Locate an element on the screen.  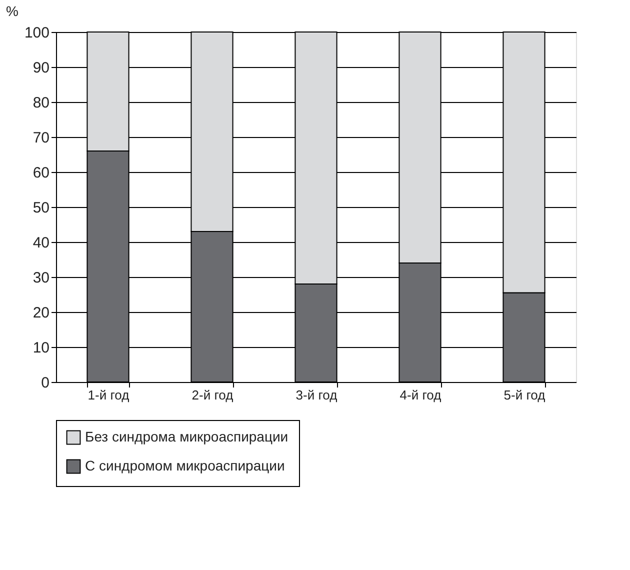
legend-label: Без синдрома микроаспирации is located at coordinates (186, 436).